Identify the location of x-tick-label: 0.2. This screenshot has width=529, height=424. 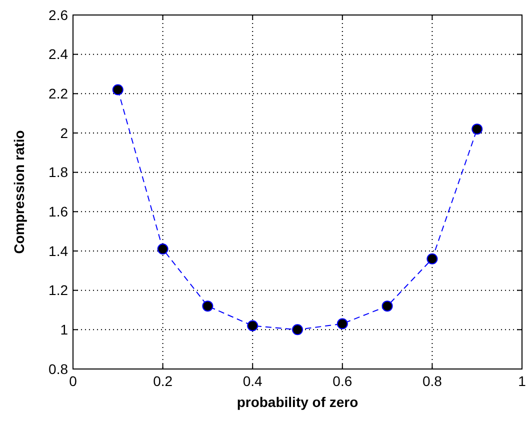
(163, 381).